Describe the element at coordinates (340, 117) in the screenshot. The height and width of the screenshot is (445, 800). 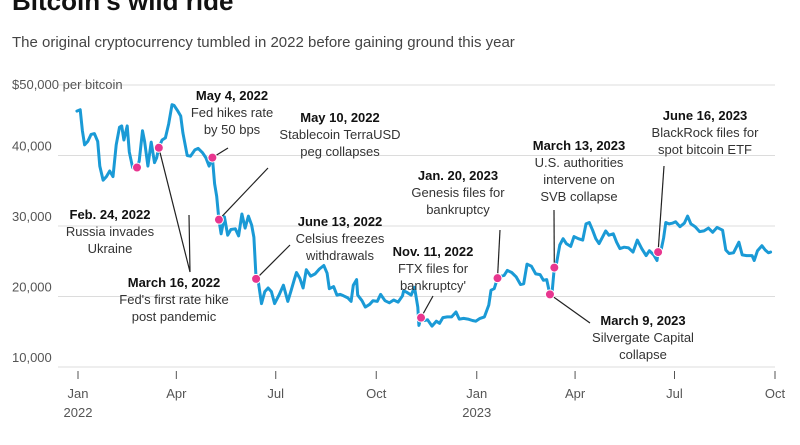
I see `annotation-date: May 10, 2022` at that location.